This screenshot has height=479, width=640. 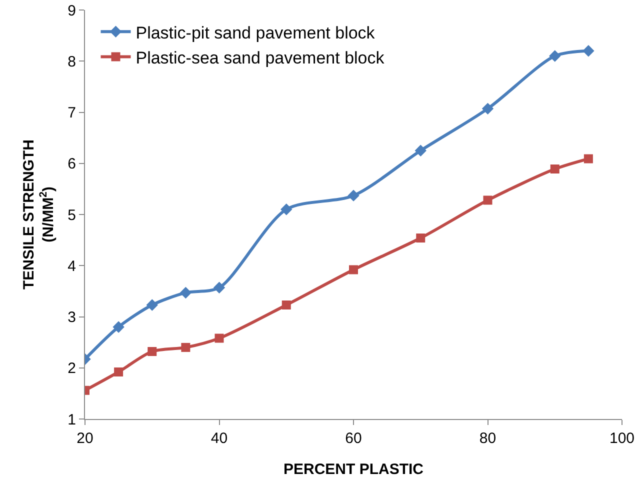 I want to click on y-tick-label: 5, so click(x=72, y=215).